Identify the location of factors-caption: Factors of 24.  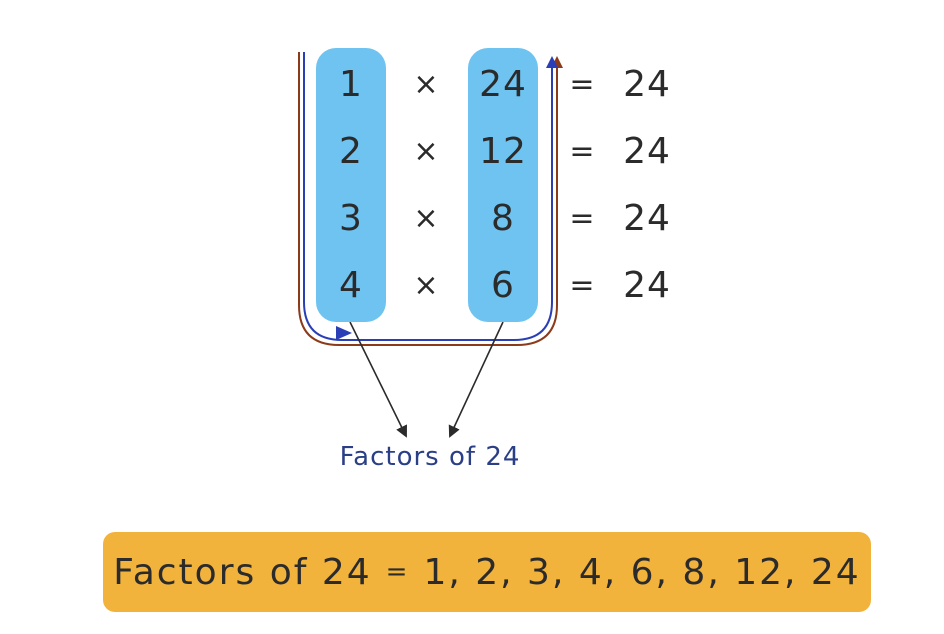
(430, 457).